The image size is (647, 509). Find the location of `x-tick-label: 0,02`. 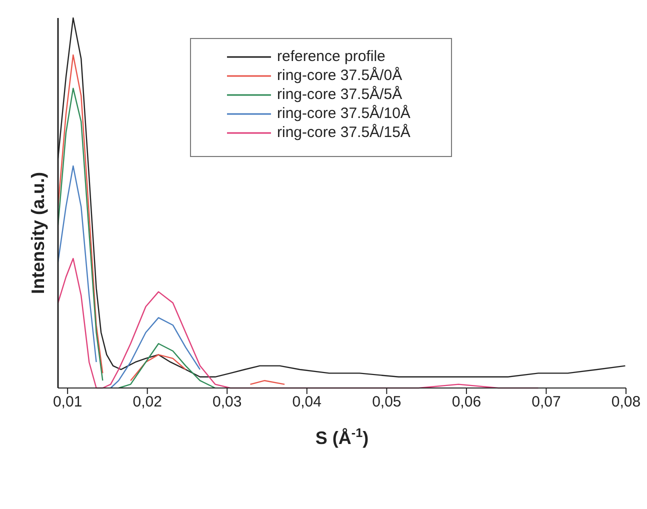

x-tick-label: 0,02 is located at coordinates (147, 402).